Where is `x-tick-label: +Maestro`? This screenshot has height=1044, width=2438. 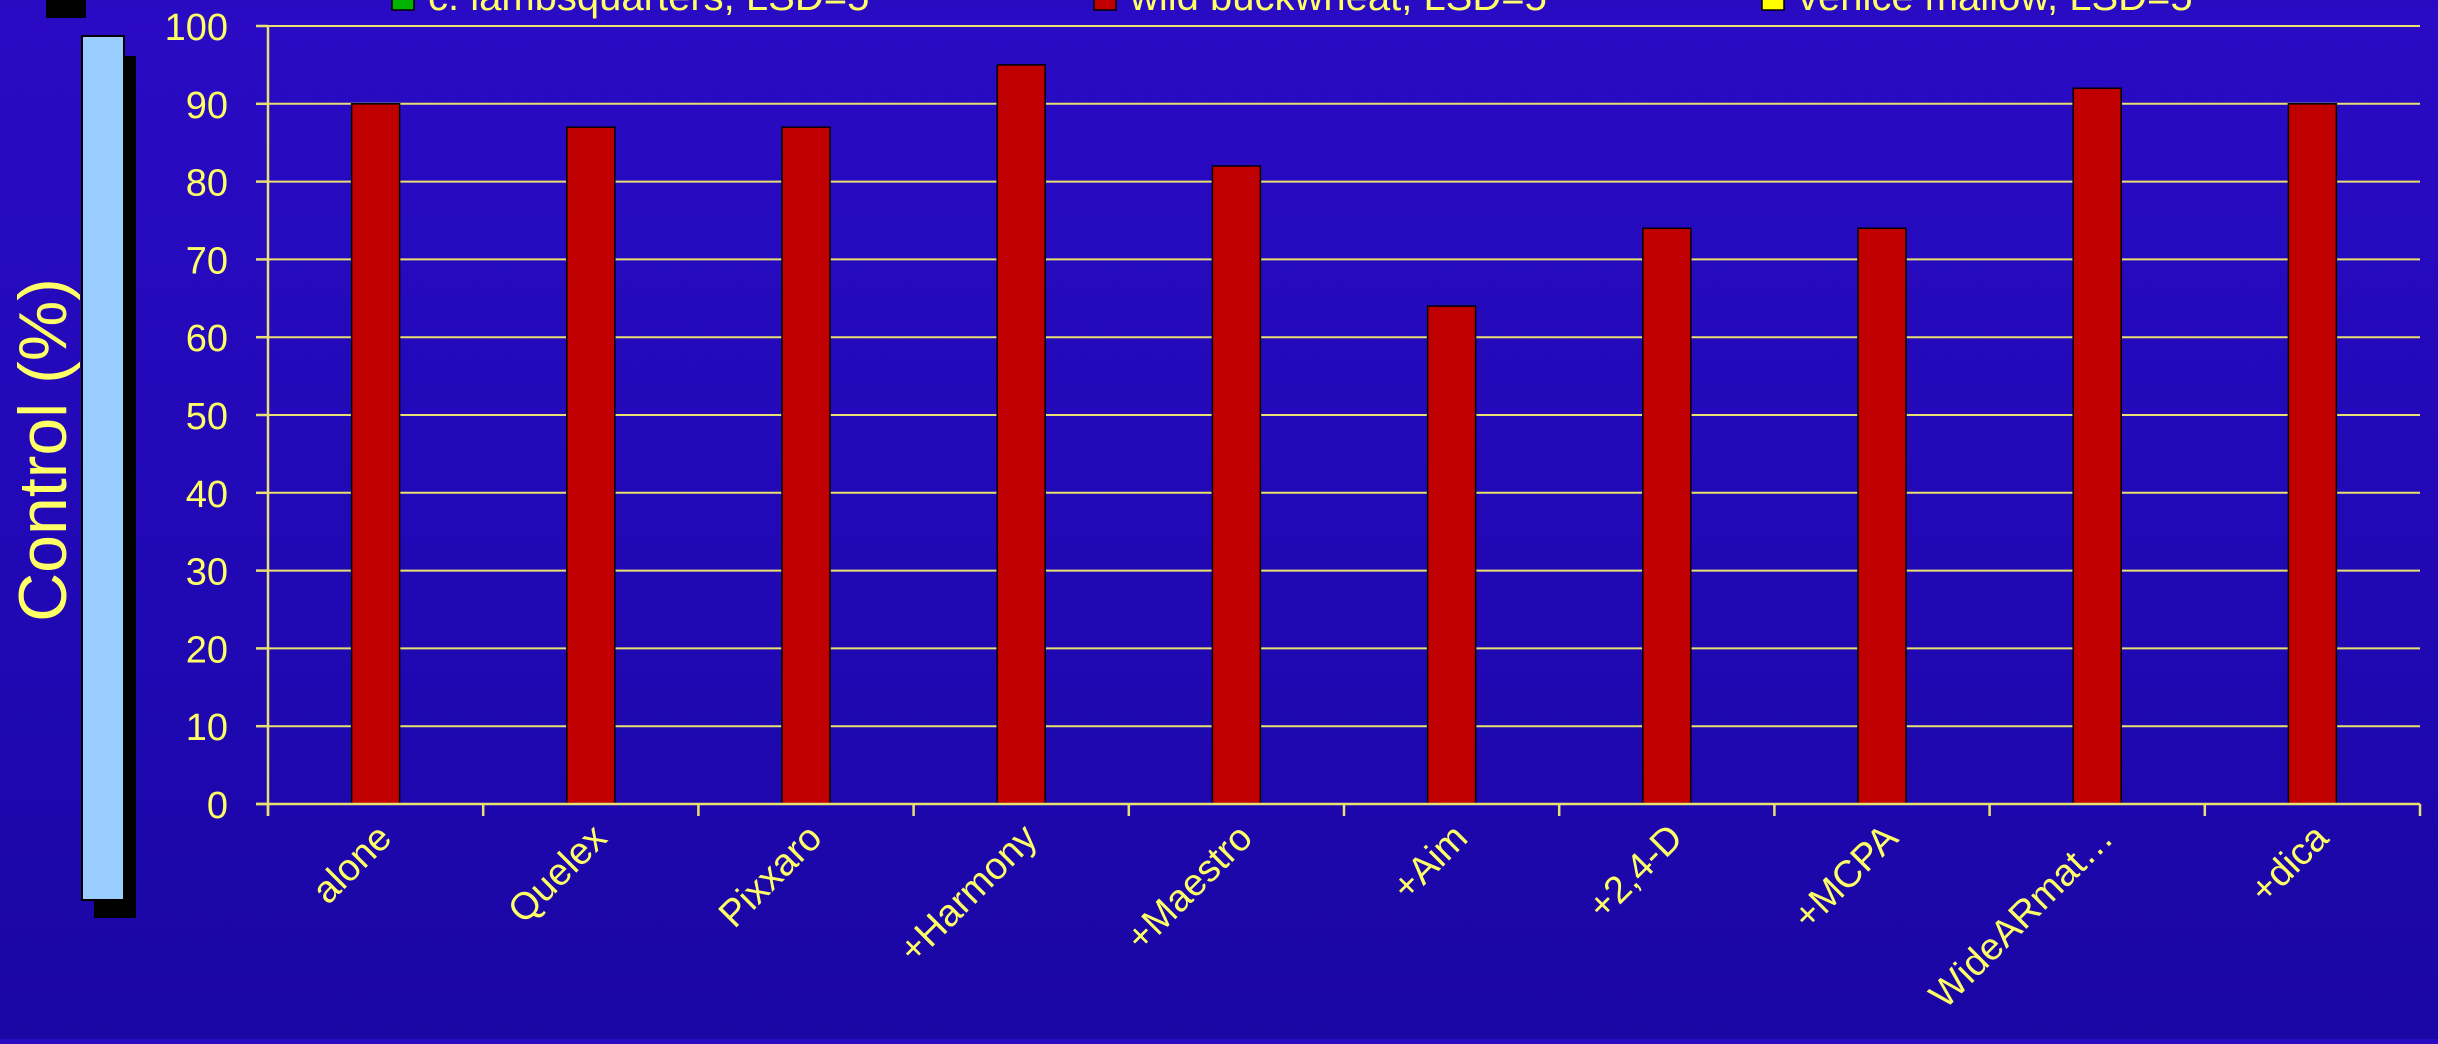 x-tick-label: +Maestro is located at coordinates (1189, 888).